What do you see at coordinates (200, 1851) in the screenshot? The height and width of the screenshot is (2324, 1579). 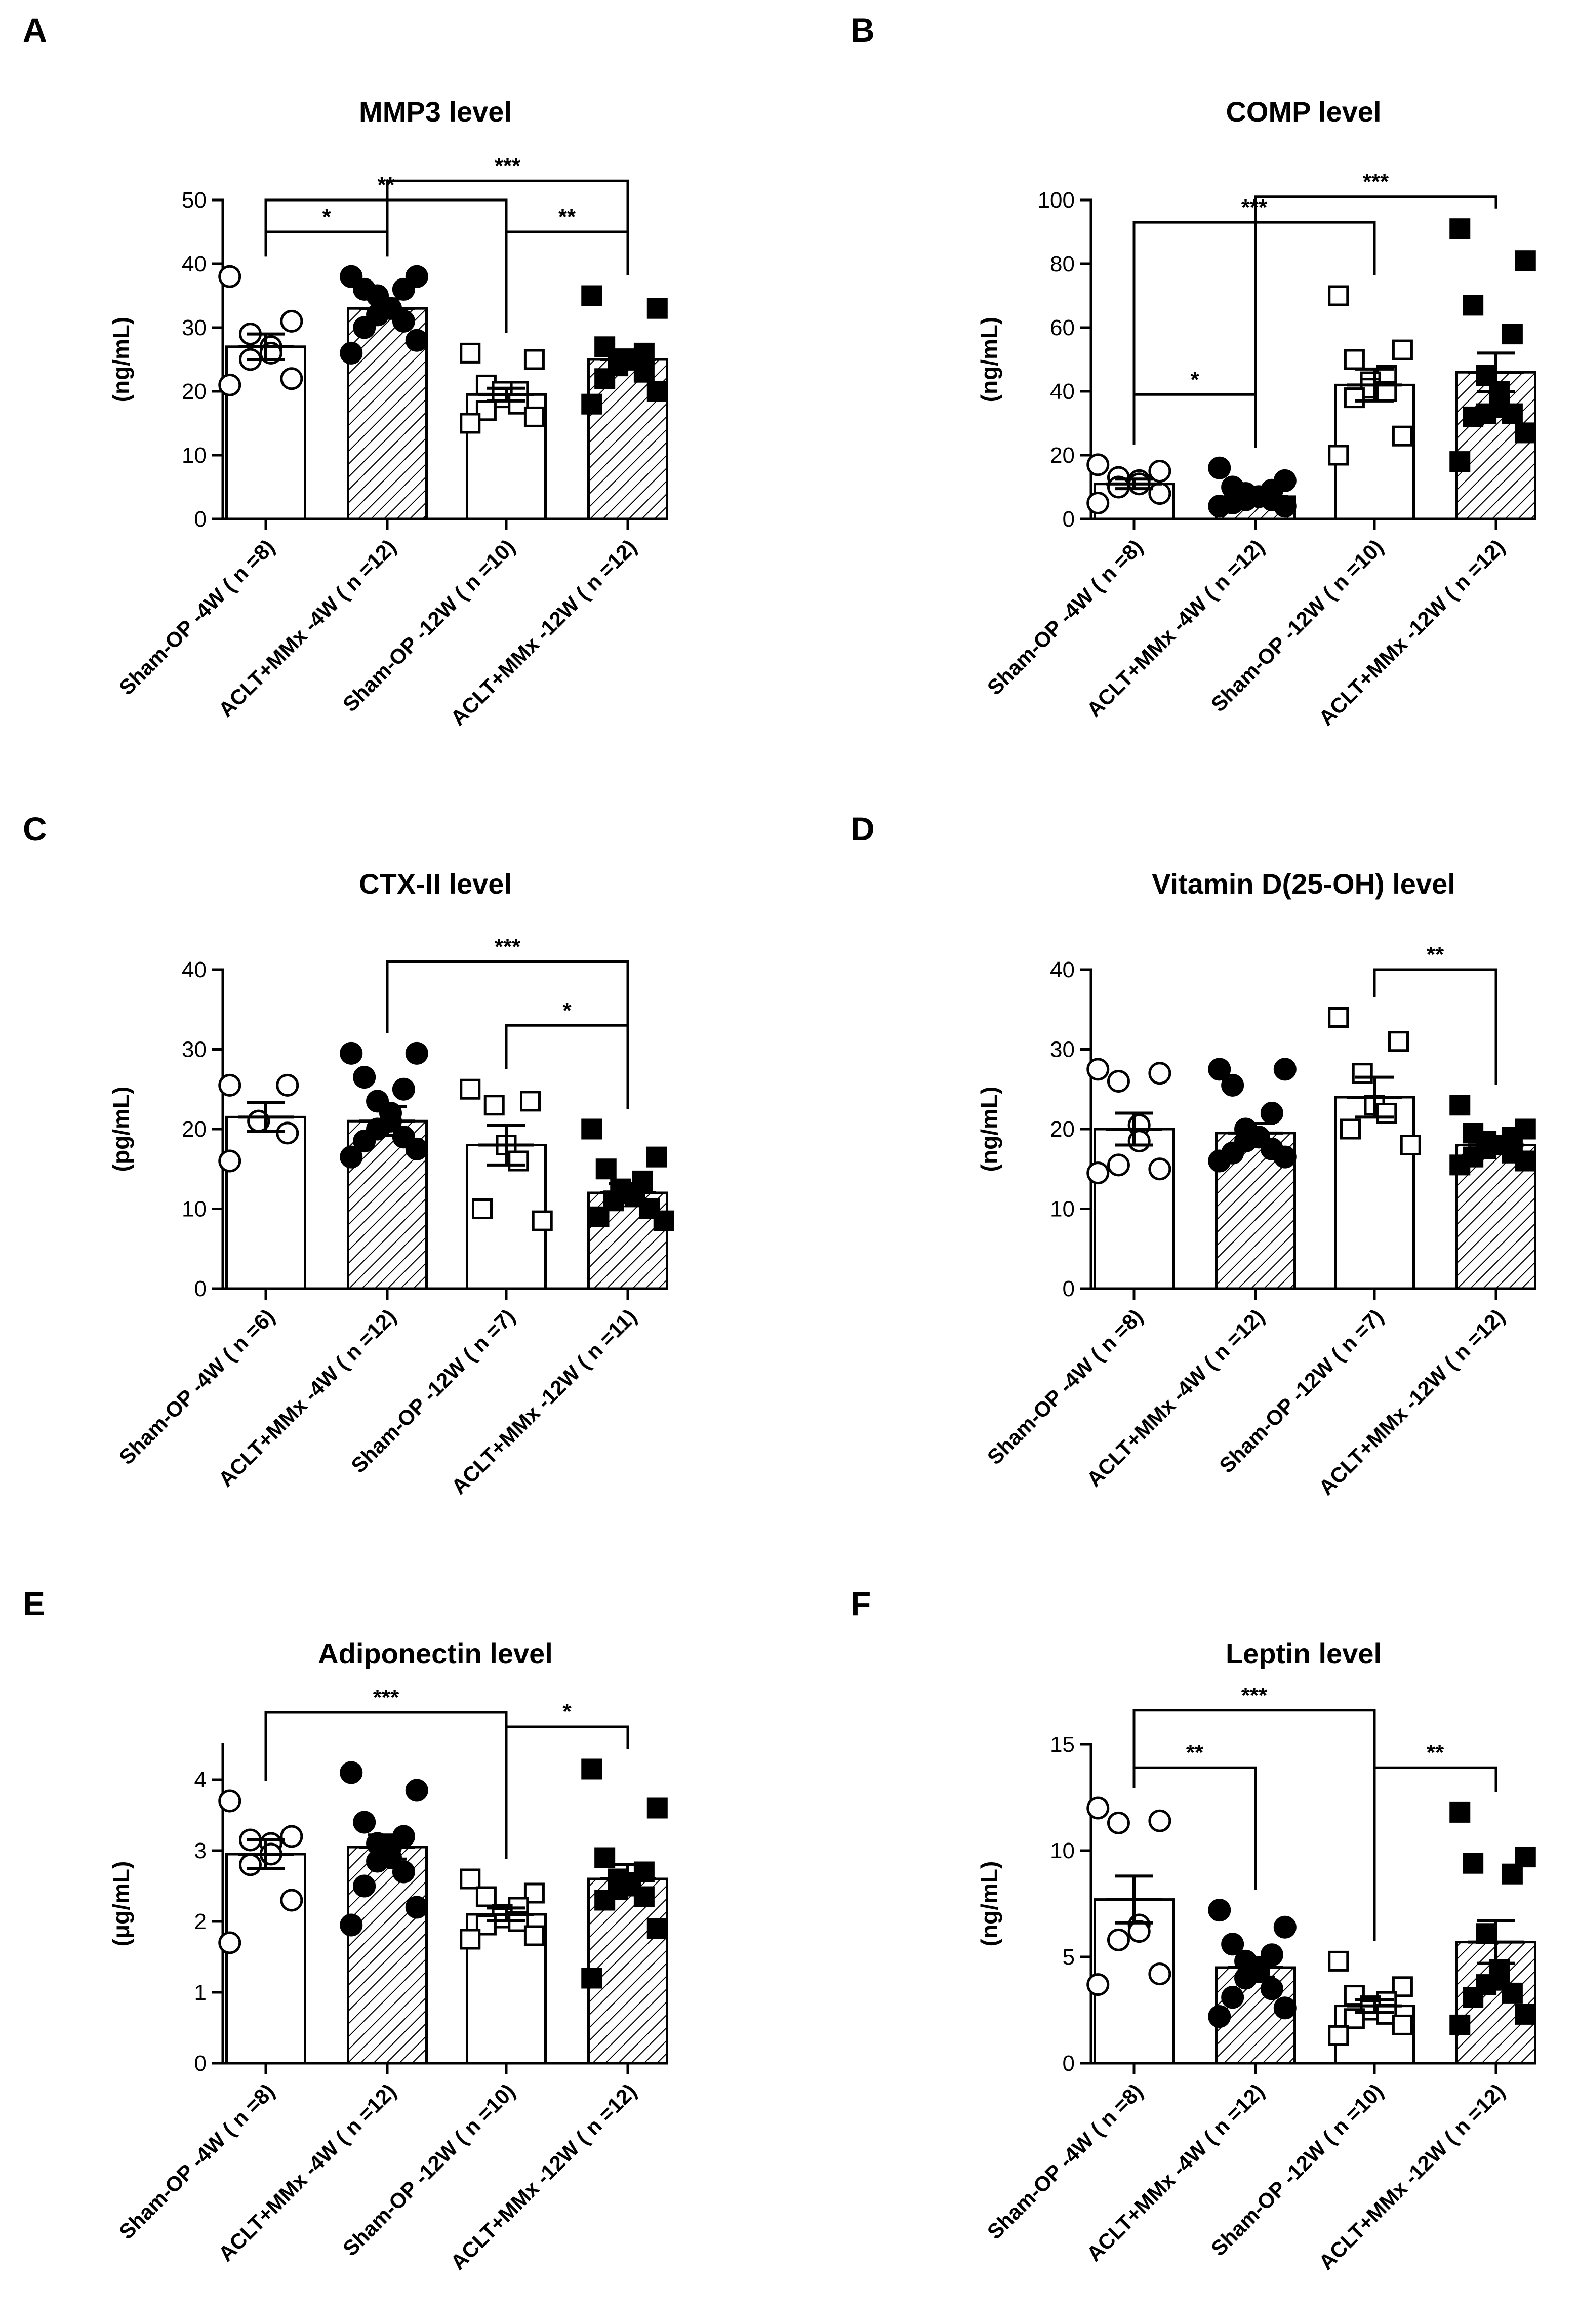 I see `y-tick-label: 3` at bounding box center [200, 1851].